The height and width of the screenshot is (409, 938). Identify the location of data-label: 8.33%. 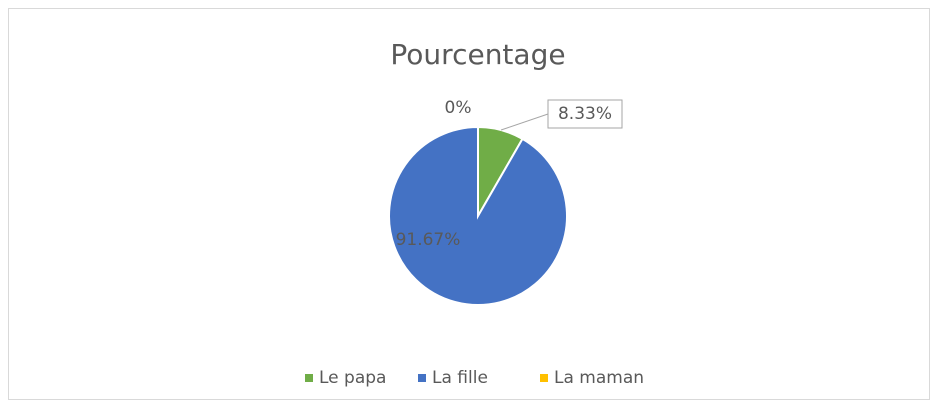
(585, 114).